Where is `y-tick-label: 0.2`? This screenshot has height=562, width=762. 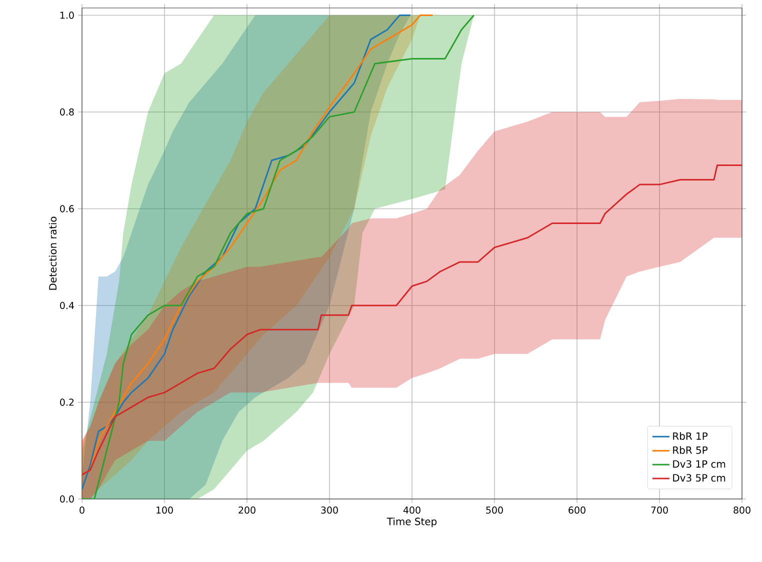 y-tick-label: 0.2 is located at coordinates (67, 402).